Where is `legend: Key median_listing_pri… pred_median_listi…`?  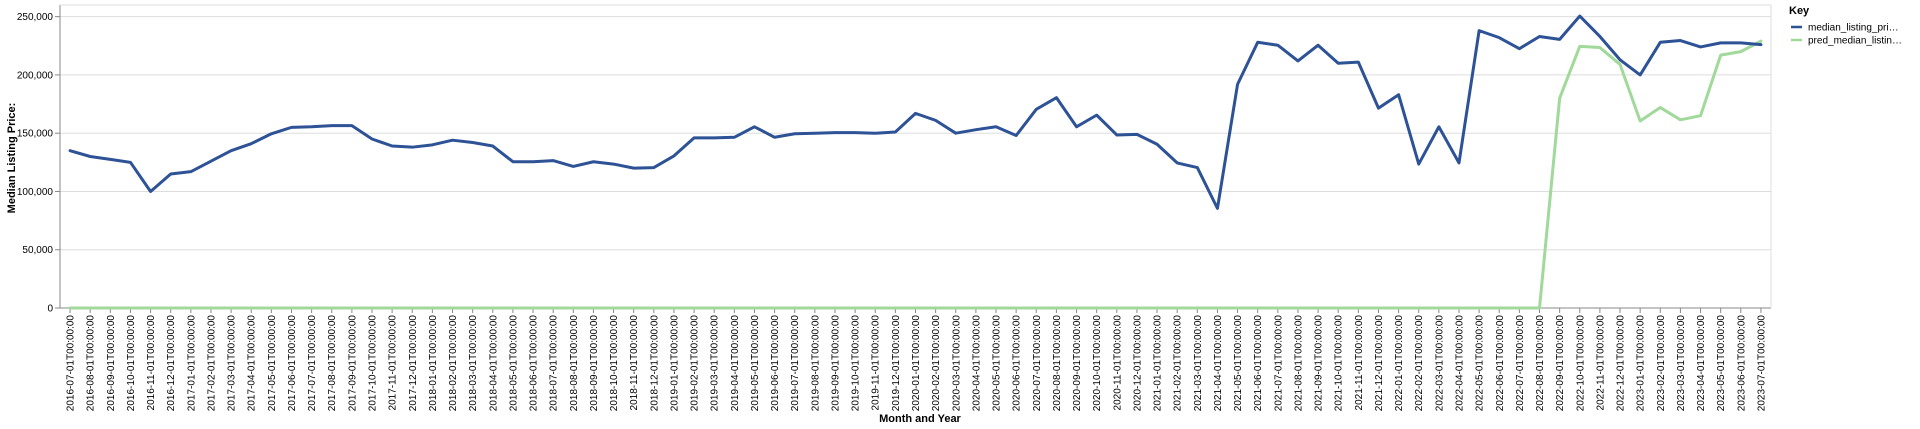
legend: Key median_listing_pri… pred_median_listi… is located at coordinates (1845, 26).